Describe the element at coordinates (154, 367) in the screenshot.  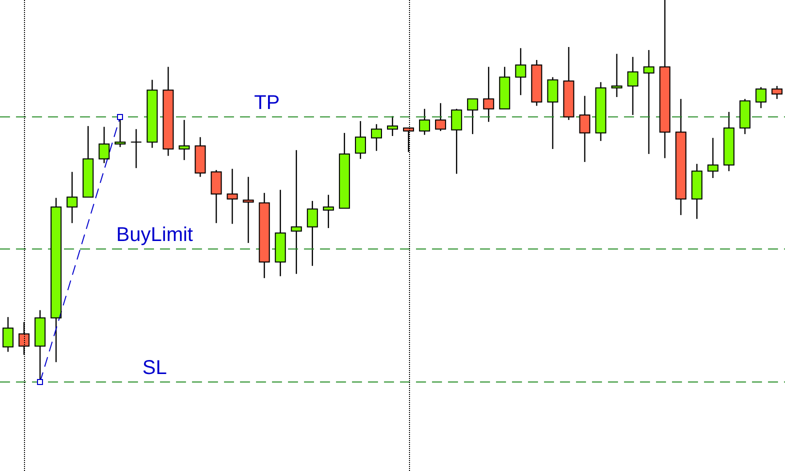
I see `ref-line-label: SL` at that location.